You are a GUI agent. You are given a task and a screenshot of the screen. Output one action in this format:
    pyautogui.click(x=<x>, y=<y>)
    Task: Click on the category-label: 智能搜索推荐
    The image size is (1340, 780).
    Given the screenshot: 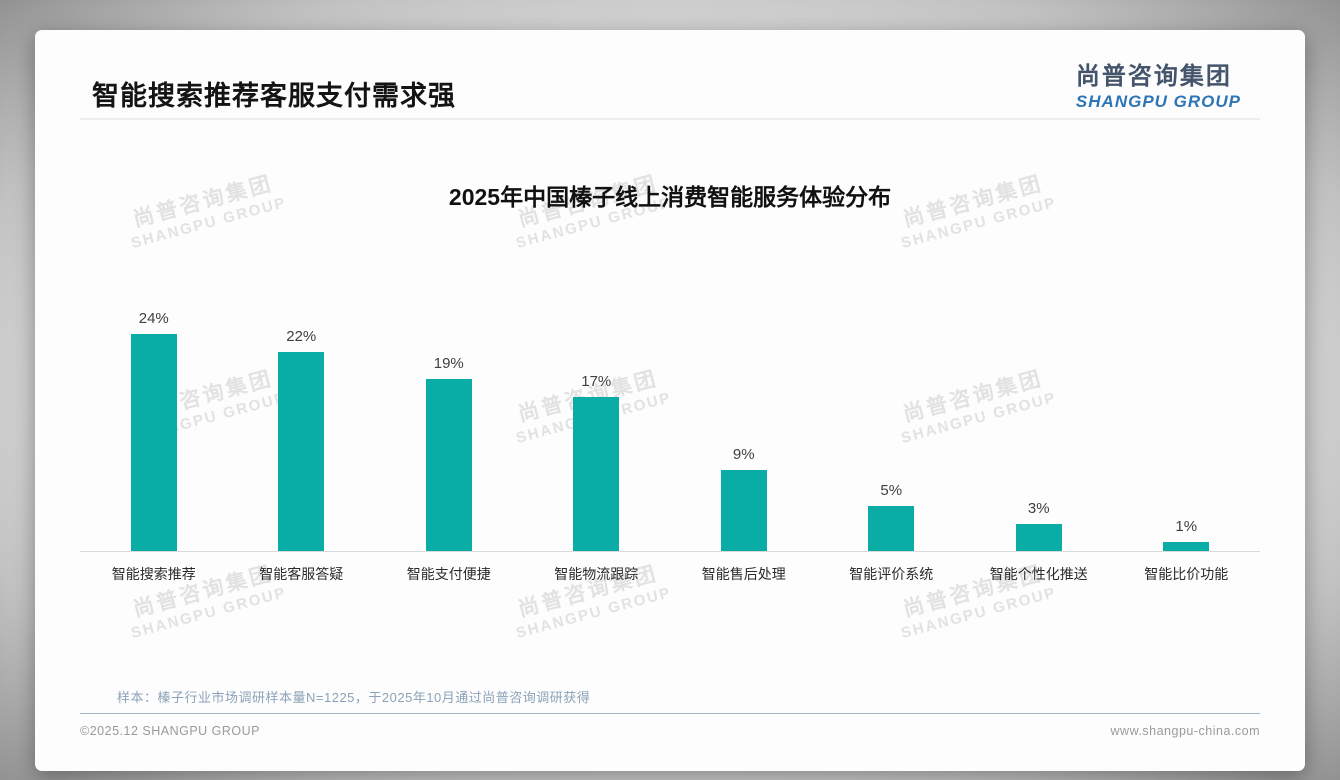 What is the action you would take?
    pyautogui.click(x=153, y=574)
    